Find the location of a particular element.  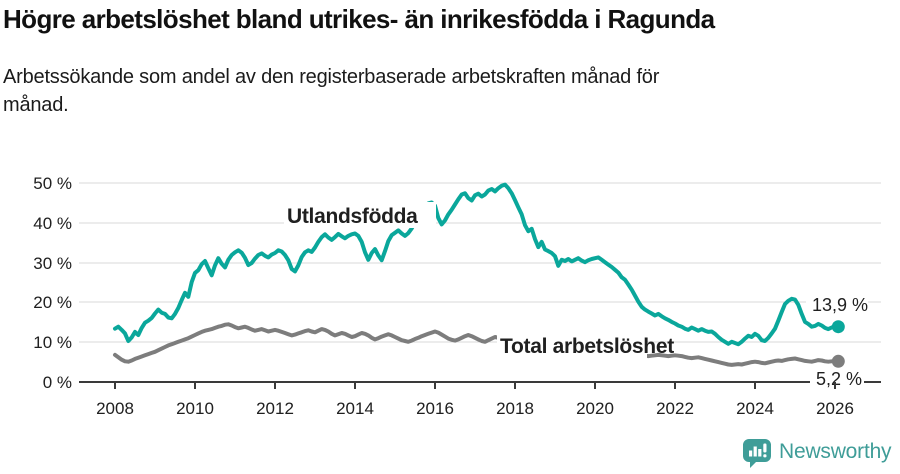

x-tick-2018: 2018 is located at coordinates (515, 408).